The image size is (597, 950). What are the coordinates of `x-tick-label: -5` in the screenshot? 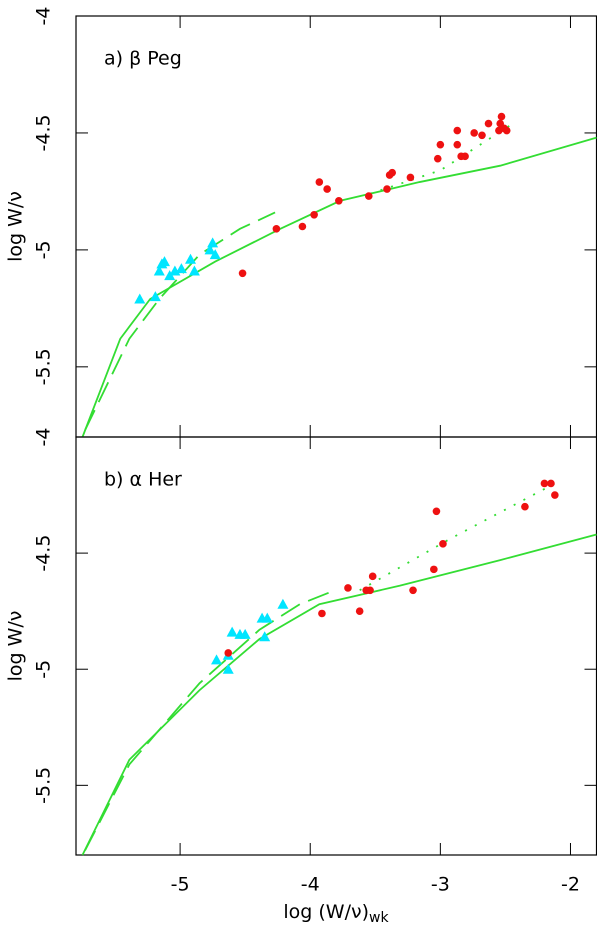 It's located at (180, 885).